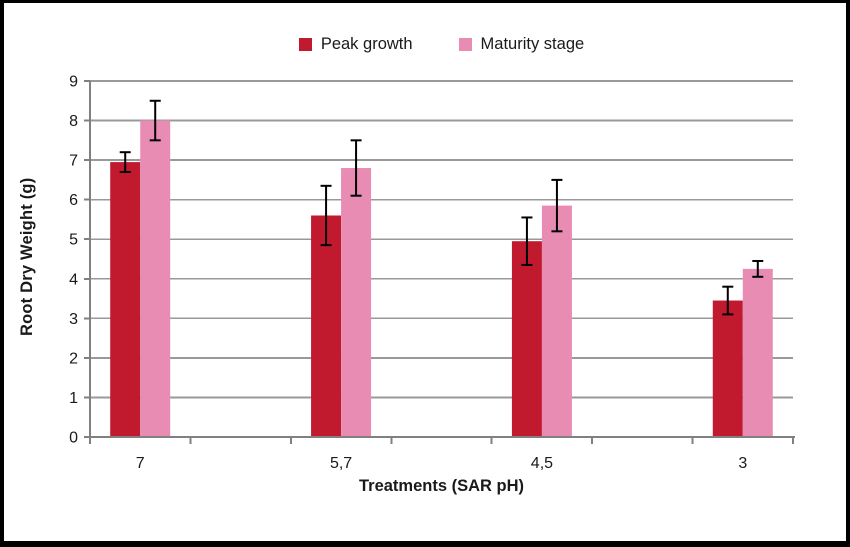 Image resolution: width=850 pixels, height=547 pixels. What do you see at coordinates (140, 463) in the screenshot?
I see `x-category-label: 7` at bounding box center [140, 463].